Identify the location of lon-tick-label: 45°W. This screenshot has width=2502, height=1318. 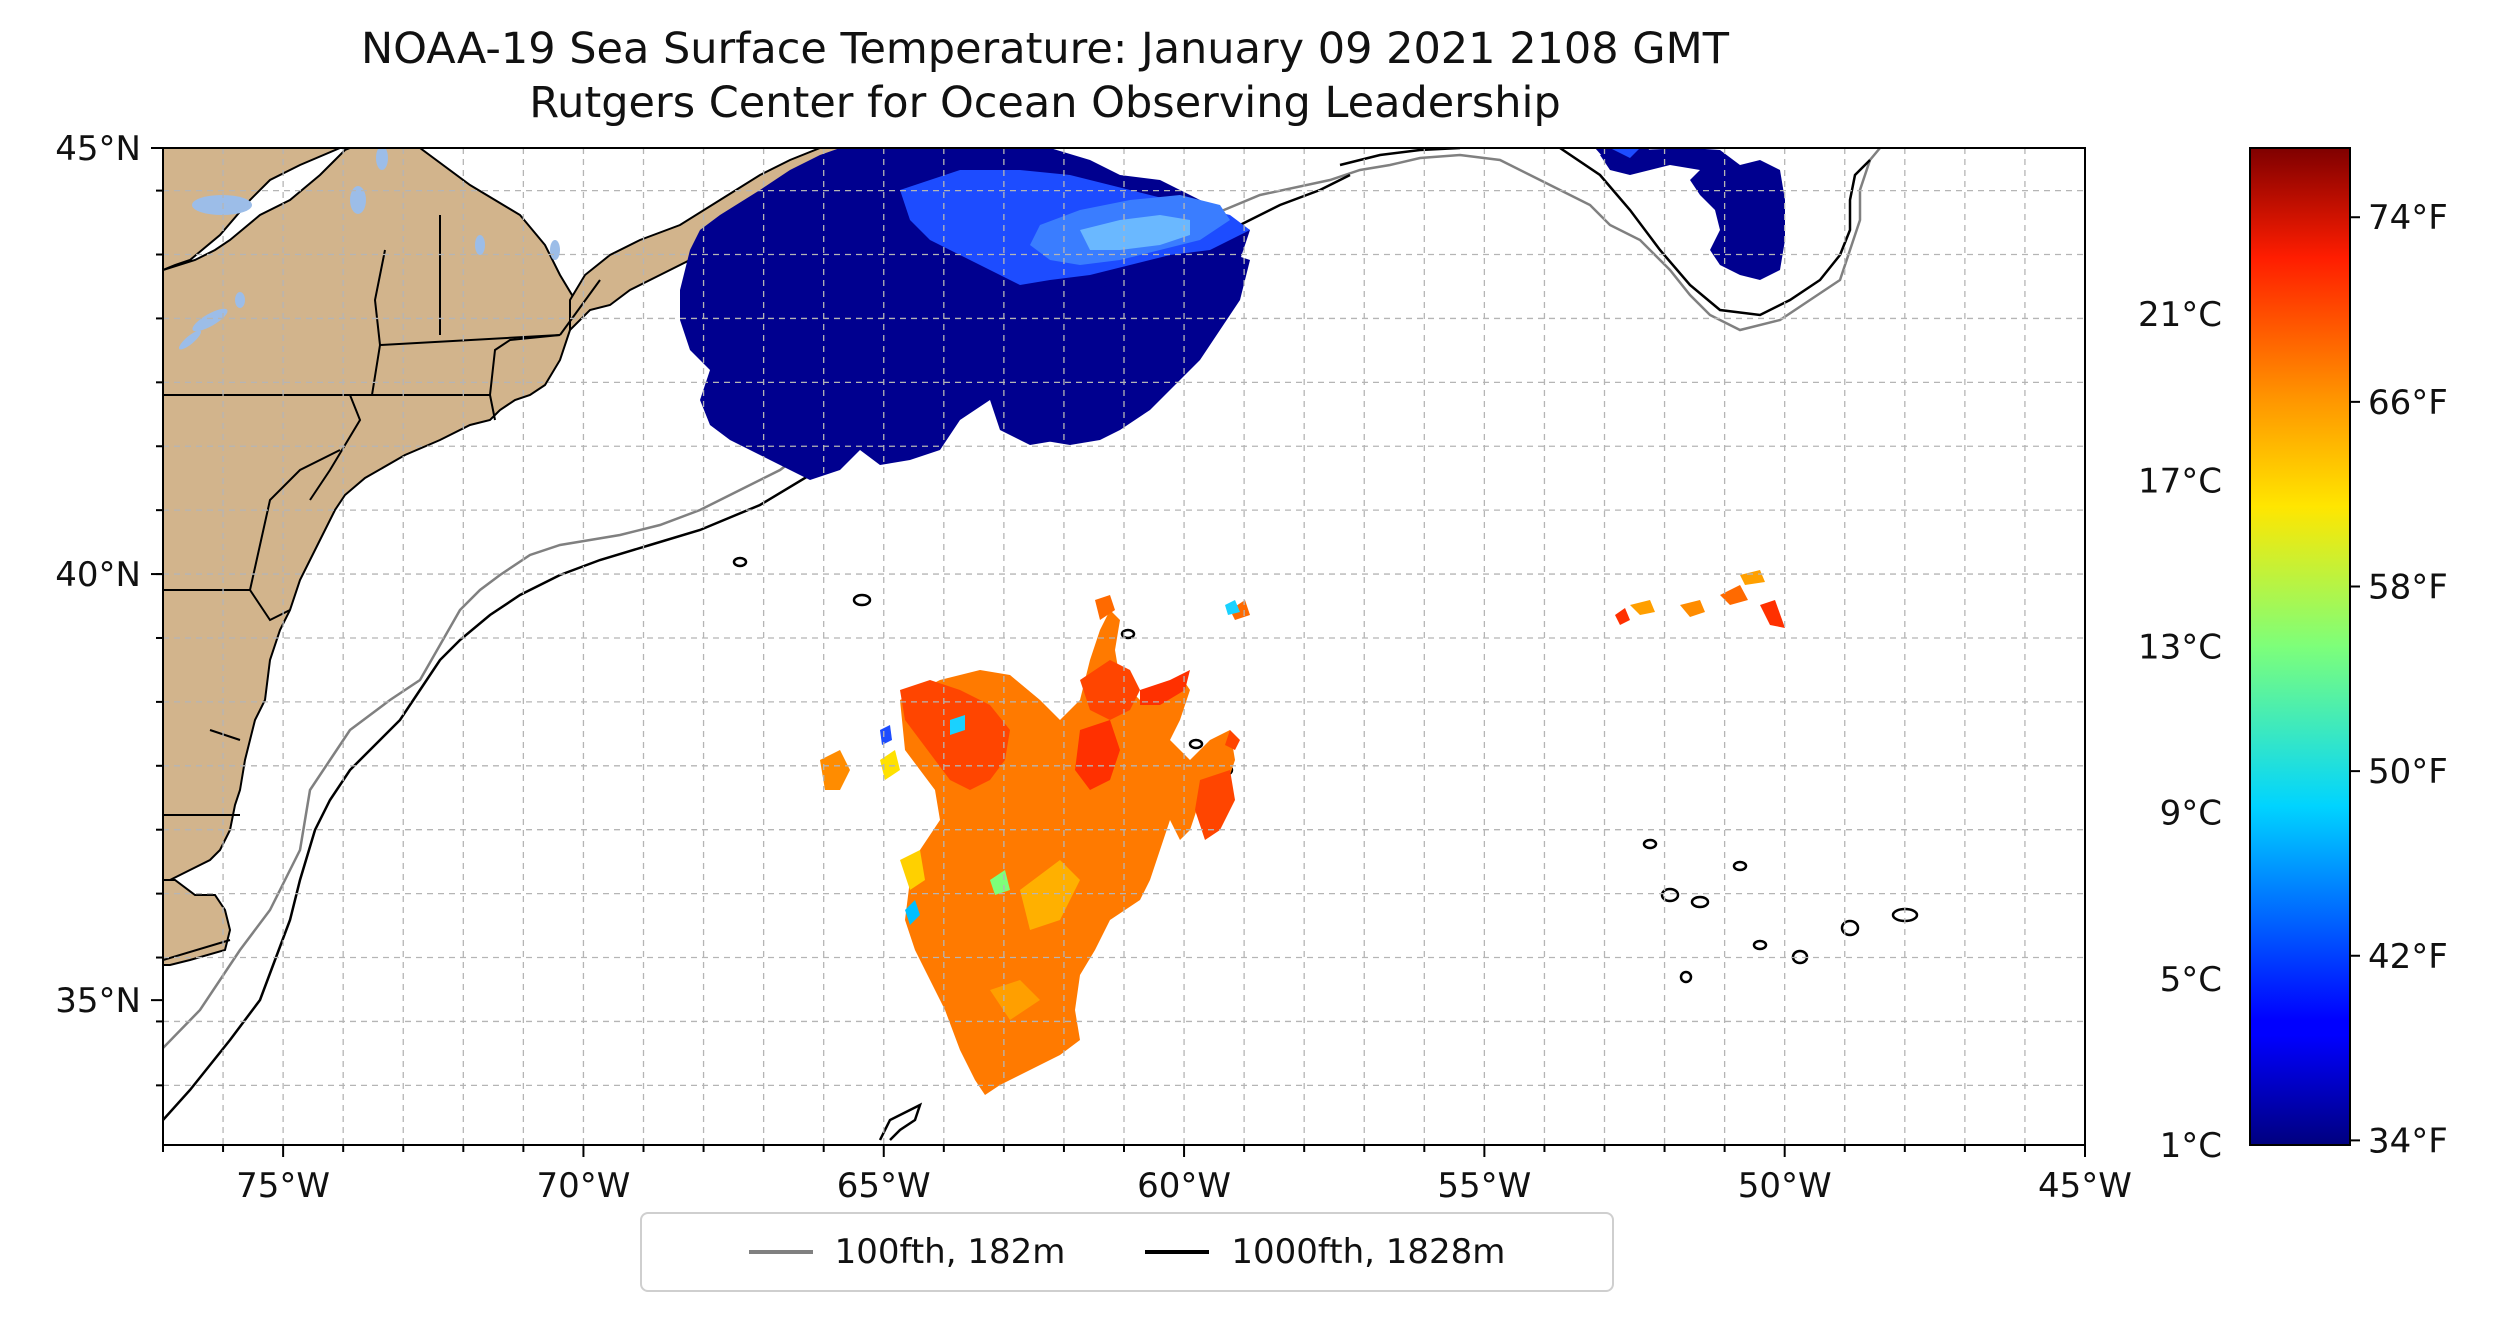
(2085, 1186).